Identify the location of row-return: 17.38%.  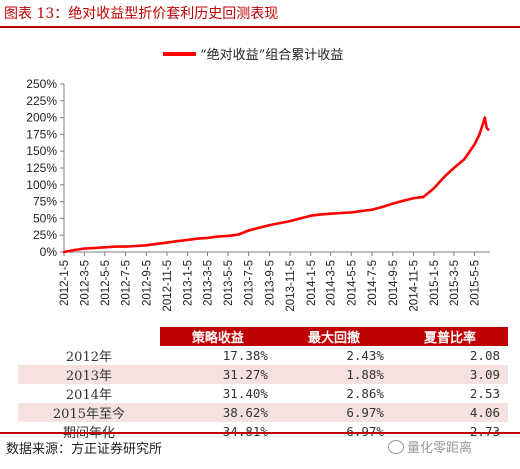
(245, 355).